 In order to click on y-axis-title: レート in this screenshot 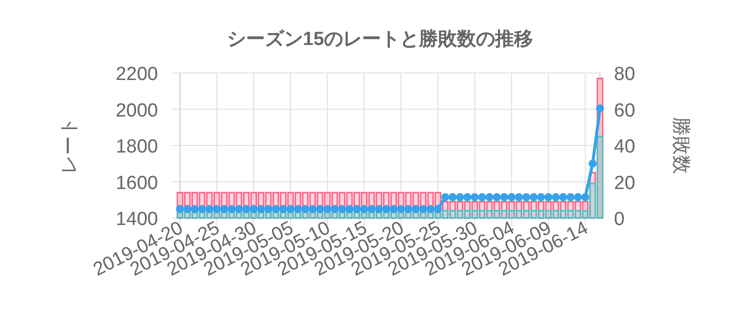, I will do `click(69, 145)`.